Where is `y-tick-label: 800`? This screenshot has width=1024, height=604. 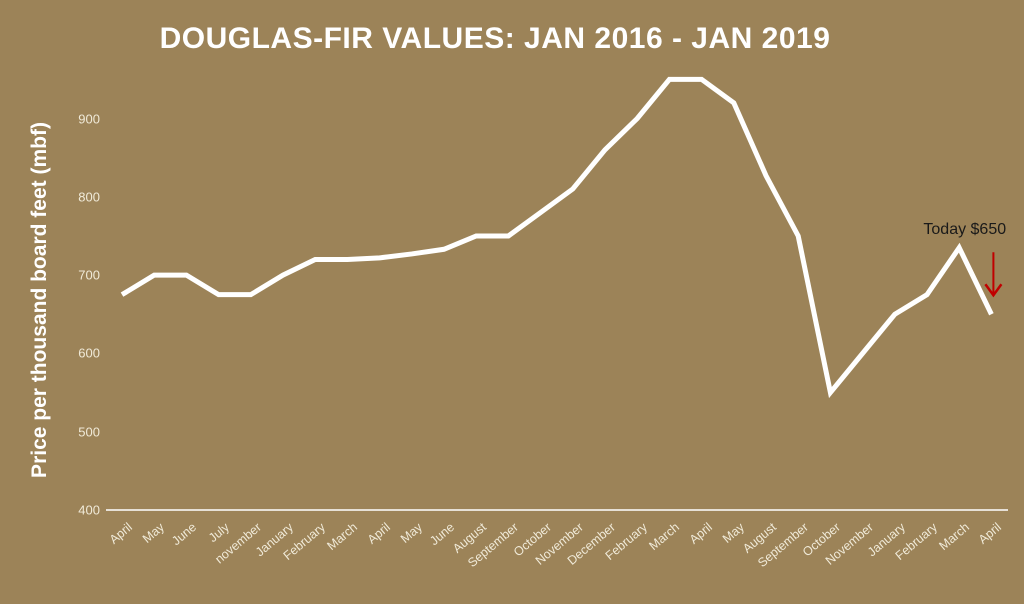
y-tick-label: 800 is located at coordinates (89, 197).